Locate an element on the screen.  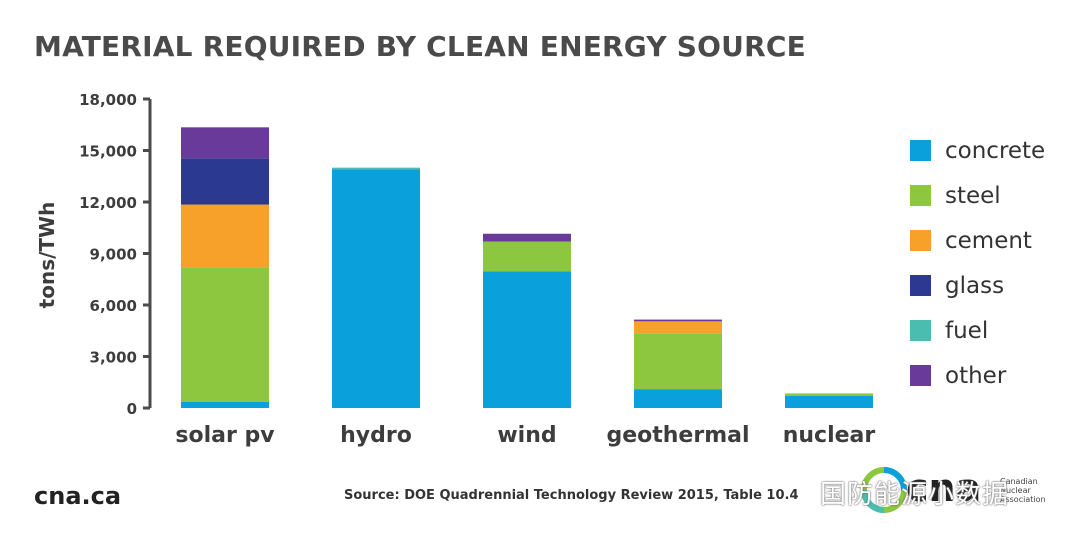
logo-subtitle: Canadian Nuclear Association is located at coordinates (1023, 490).